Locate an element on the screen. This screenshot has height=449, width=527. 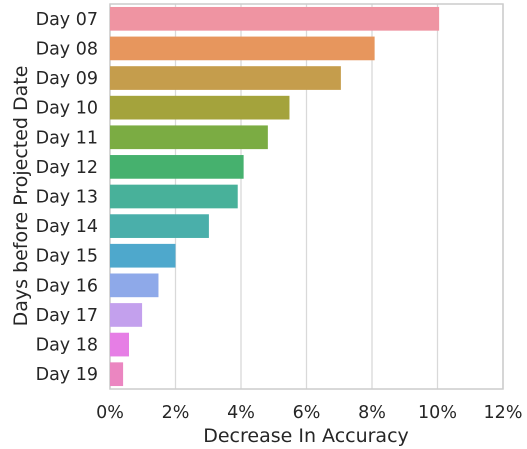
category-label: Day 13 is located at coordinates (67, 198).